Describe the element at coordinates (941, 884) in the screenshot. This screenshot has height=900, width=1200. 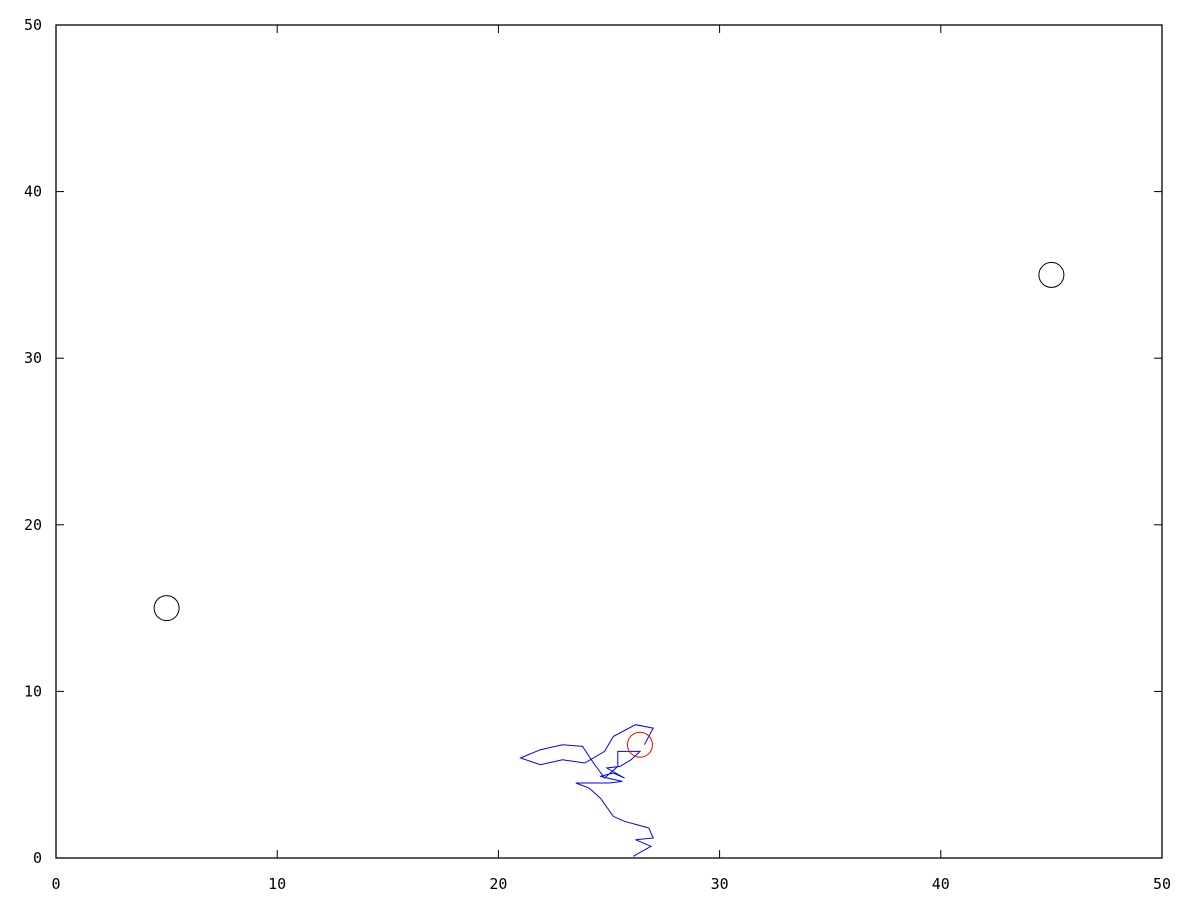
I see `x-tick-label: 40` at that location.